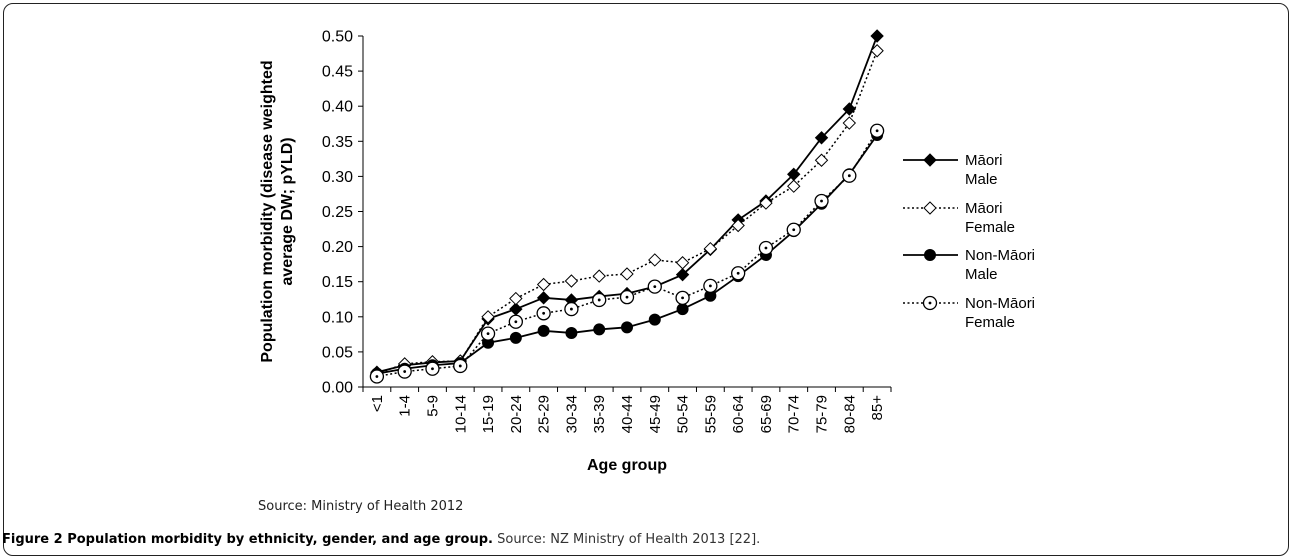  I want to click on legend-item-2: Māori Female, so click(959, 218).